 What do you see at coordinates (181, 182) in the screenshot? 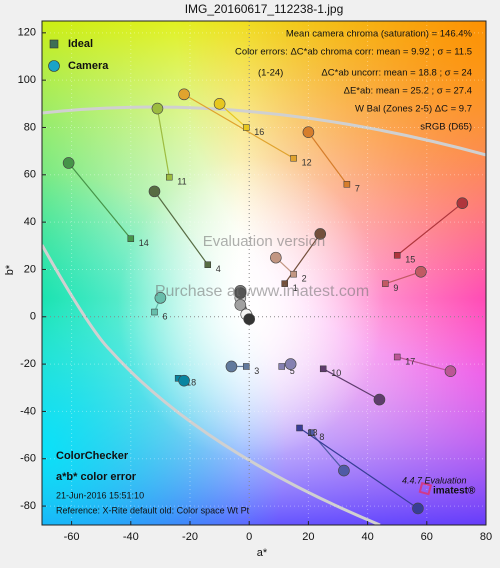
I see `patch-label: 11` at bounding box center [181, 182].